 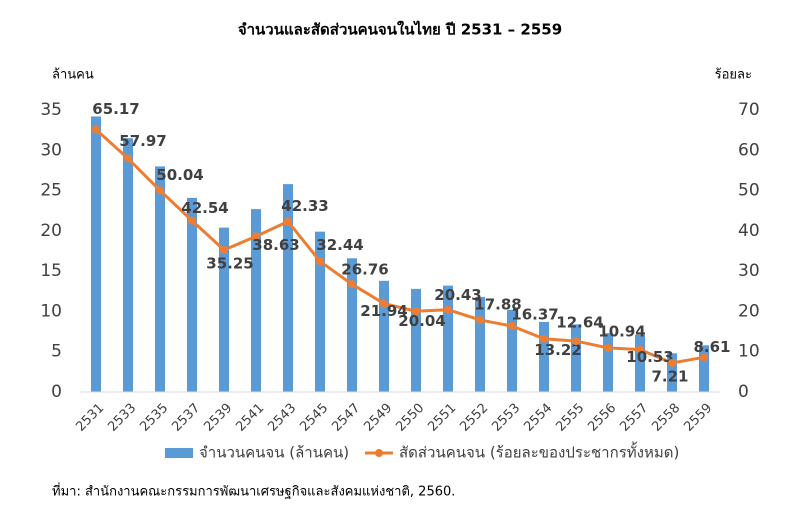 What do you see at coordinates (186, 418) in the screenshot?
I see `x-tick-label: 2537` at bounding box center [186, 418].